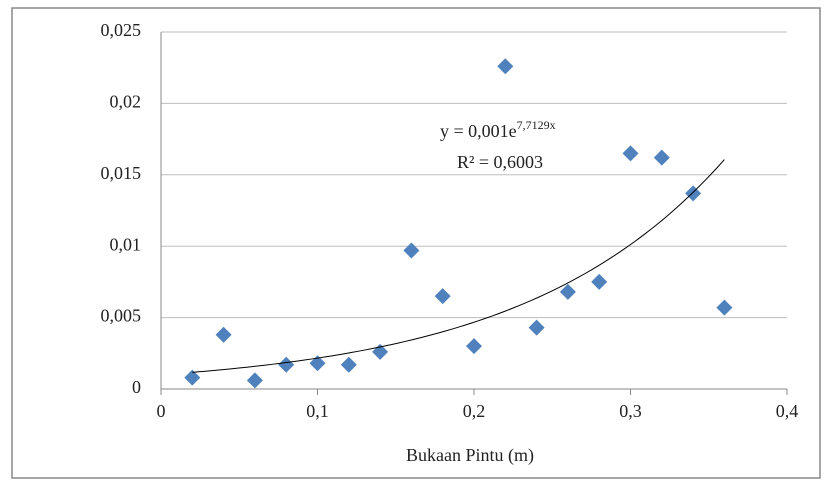 This screenshot has height=482, width=829. What do you see at coordinates (478, 131) in the screenshot?
I see `trend-equation-base: y = 0,001e` at bounding box center [478, 131].